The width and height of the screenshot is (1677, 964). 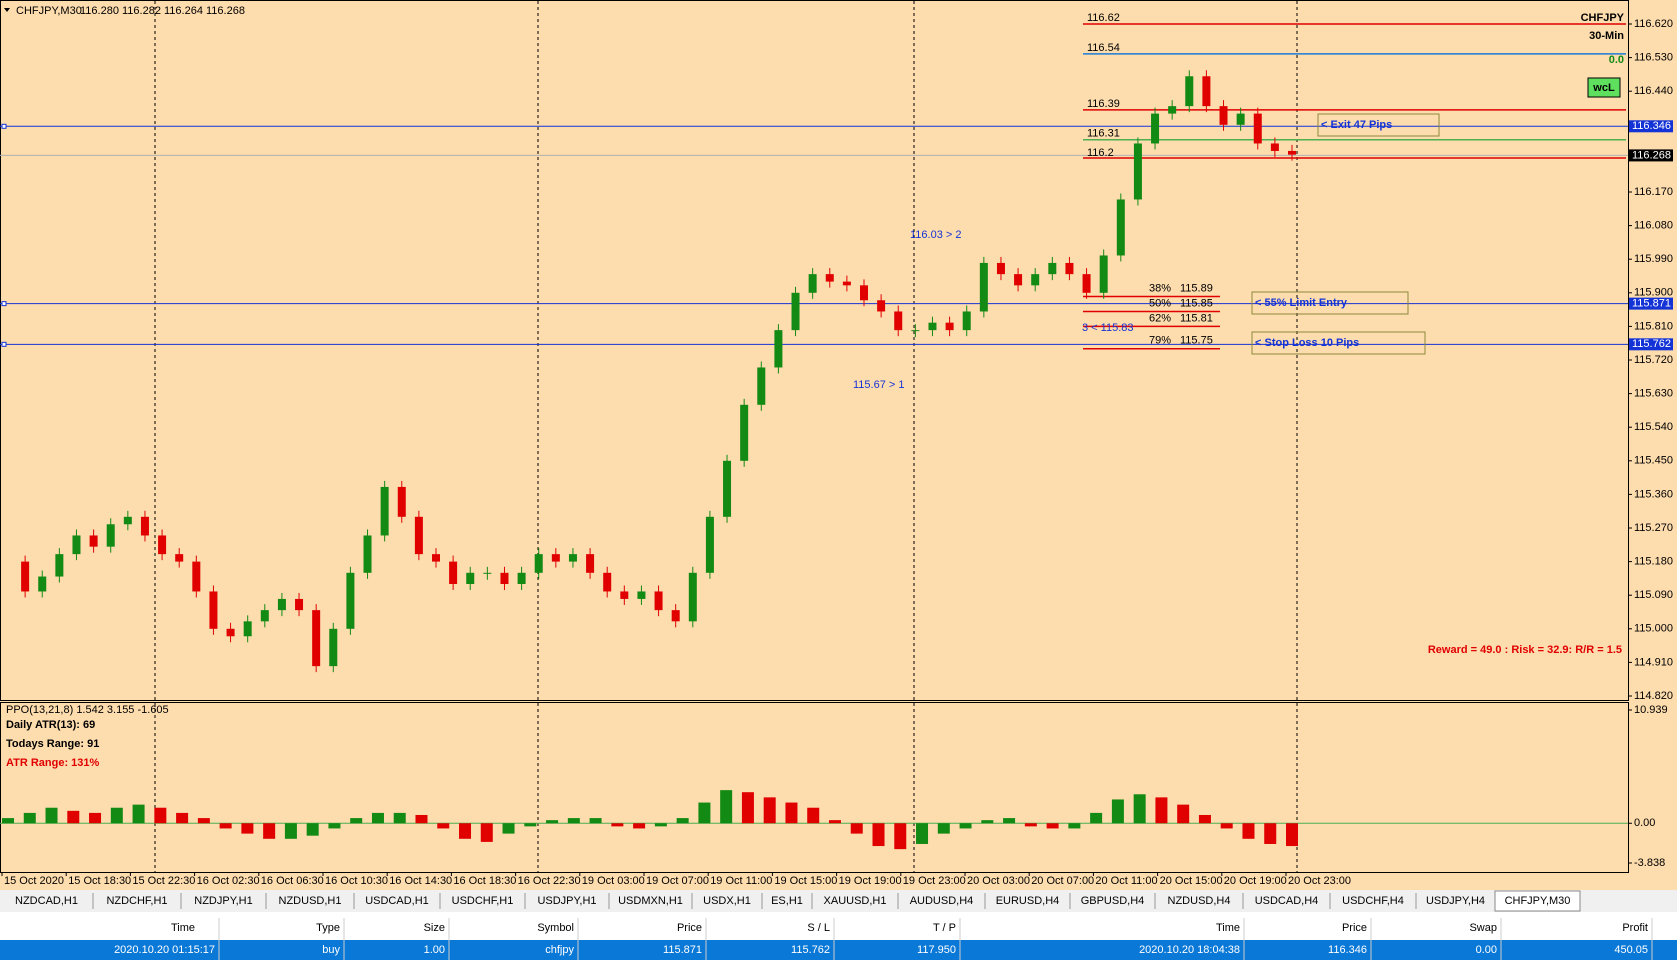 I want to click on fib-value: 115.81, so click(x=1196, y=318).